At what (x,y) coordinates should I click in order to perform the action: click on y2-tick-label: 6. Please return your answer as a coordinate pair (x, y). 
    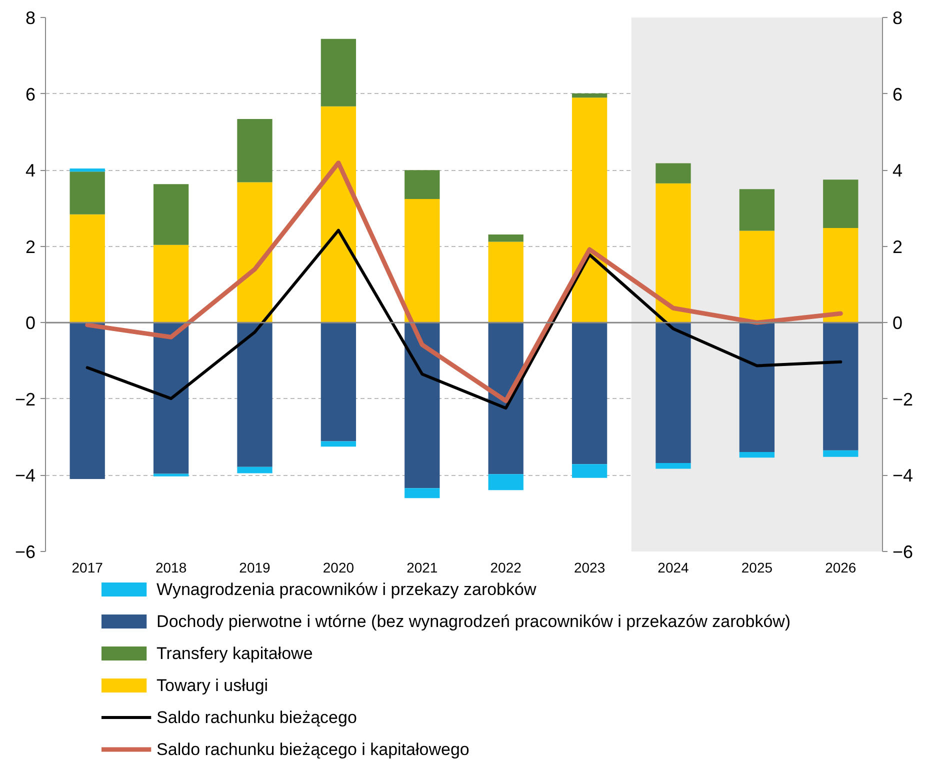
    Looking at the image, I should click on (897, 94).